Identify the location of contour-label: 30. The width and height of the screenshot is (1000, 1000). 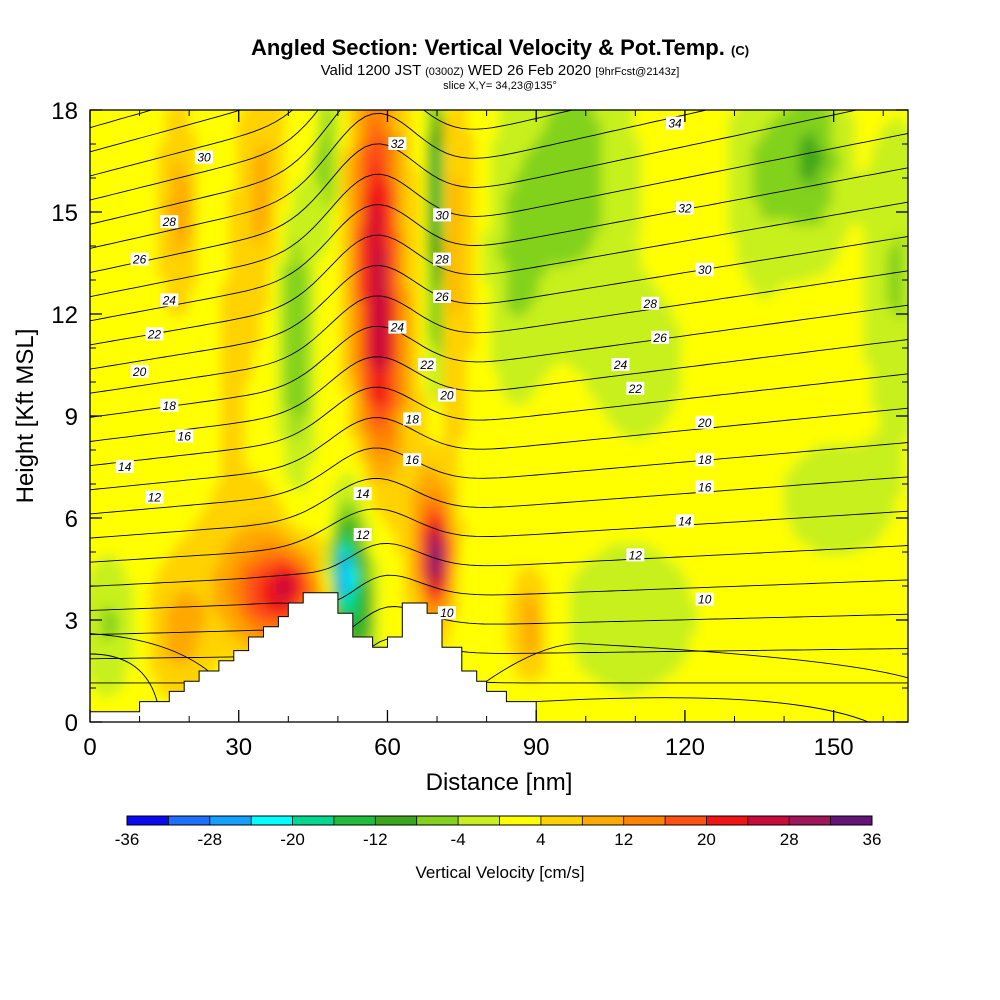
(705, 270).